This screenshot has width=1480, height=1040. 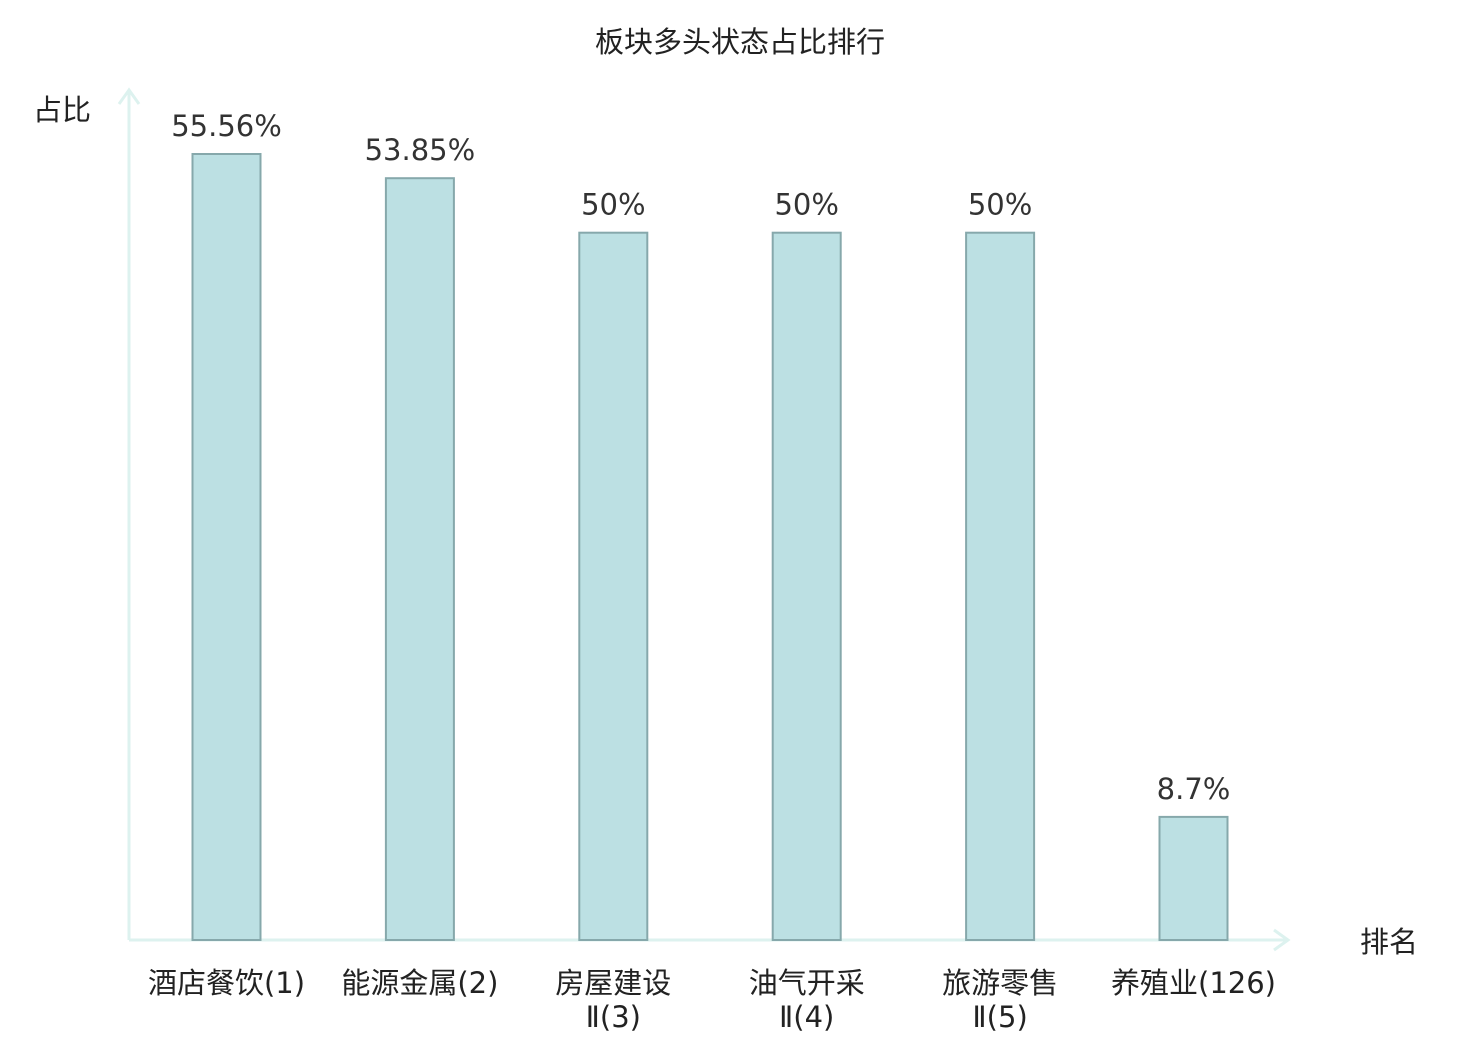 I want to click on chart-title: 板块多头状态占比排行, so click(x=740, y=42).